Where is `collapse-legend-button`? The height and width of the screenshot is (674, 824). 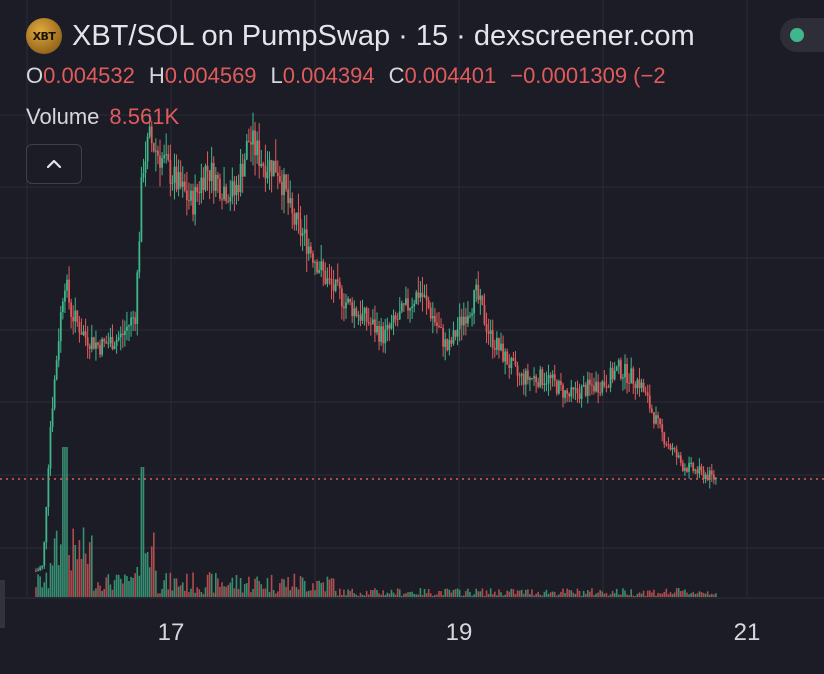
collapse-legend-button is located at coordinates (54, 164).